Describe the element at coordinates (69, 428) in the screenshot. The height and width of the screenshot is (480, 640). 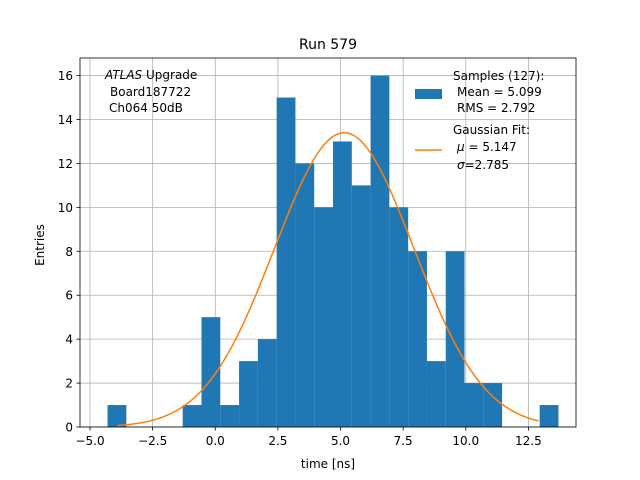
I see `y-tick-label: 0` at that location.